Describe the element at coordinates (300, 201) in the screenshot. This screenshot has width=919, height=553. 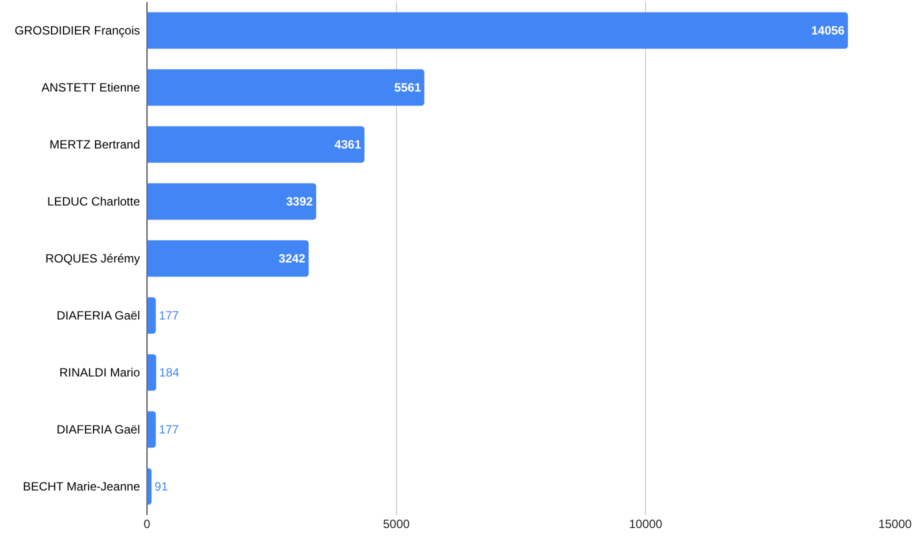
I see `data-label: 3392` at that location.